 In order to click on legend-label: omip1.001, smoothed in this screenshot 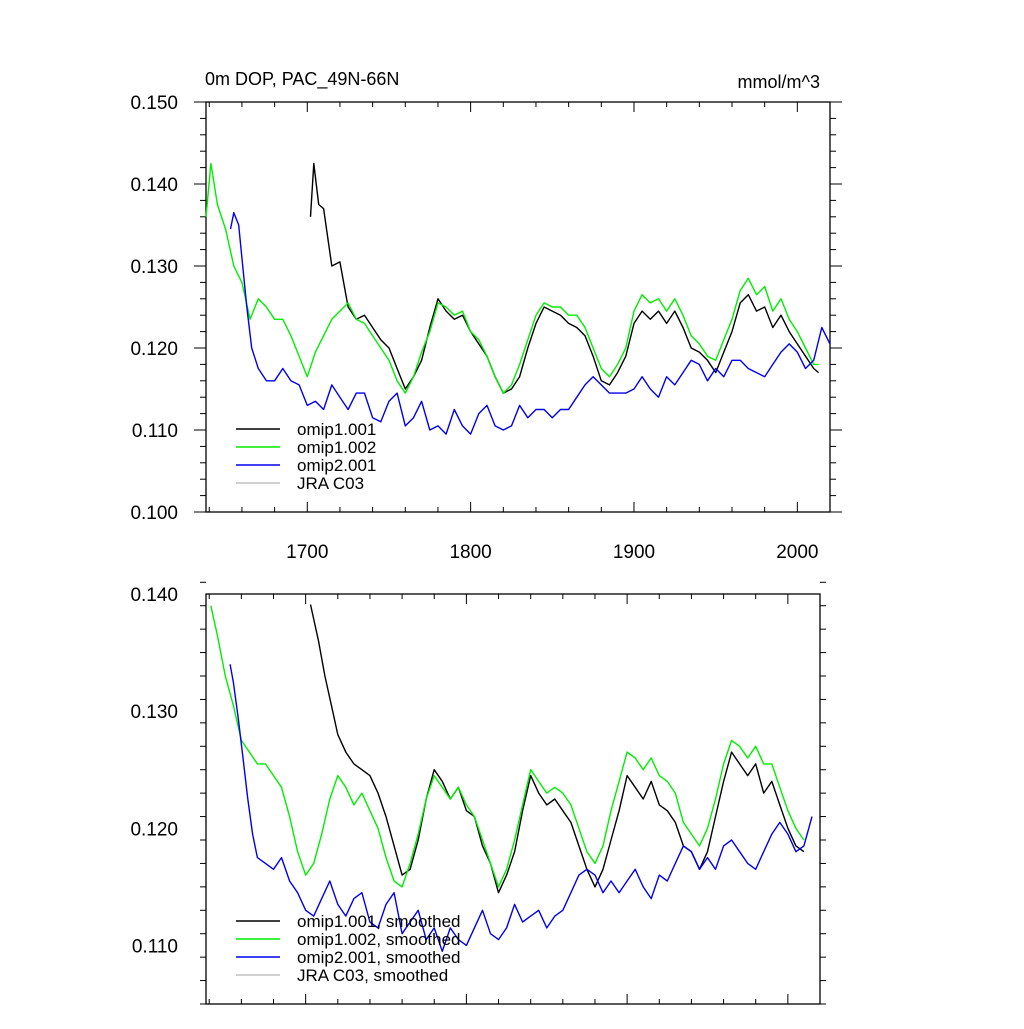, I will do `click(379, 921)`.